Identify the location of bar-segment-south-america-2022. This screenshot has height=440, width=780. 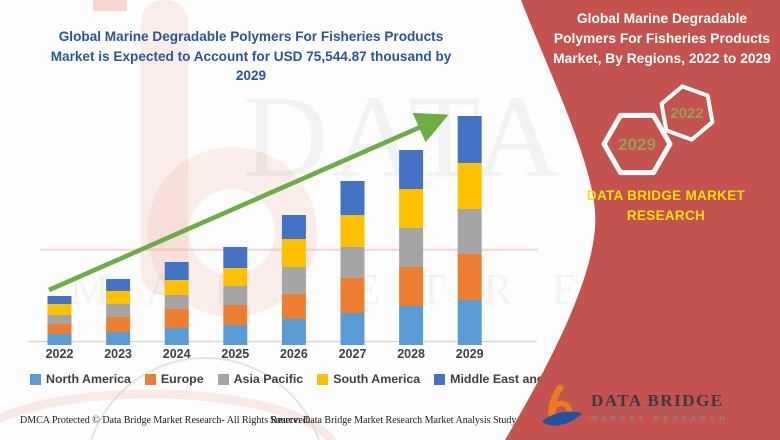
(59, 309).